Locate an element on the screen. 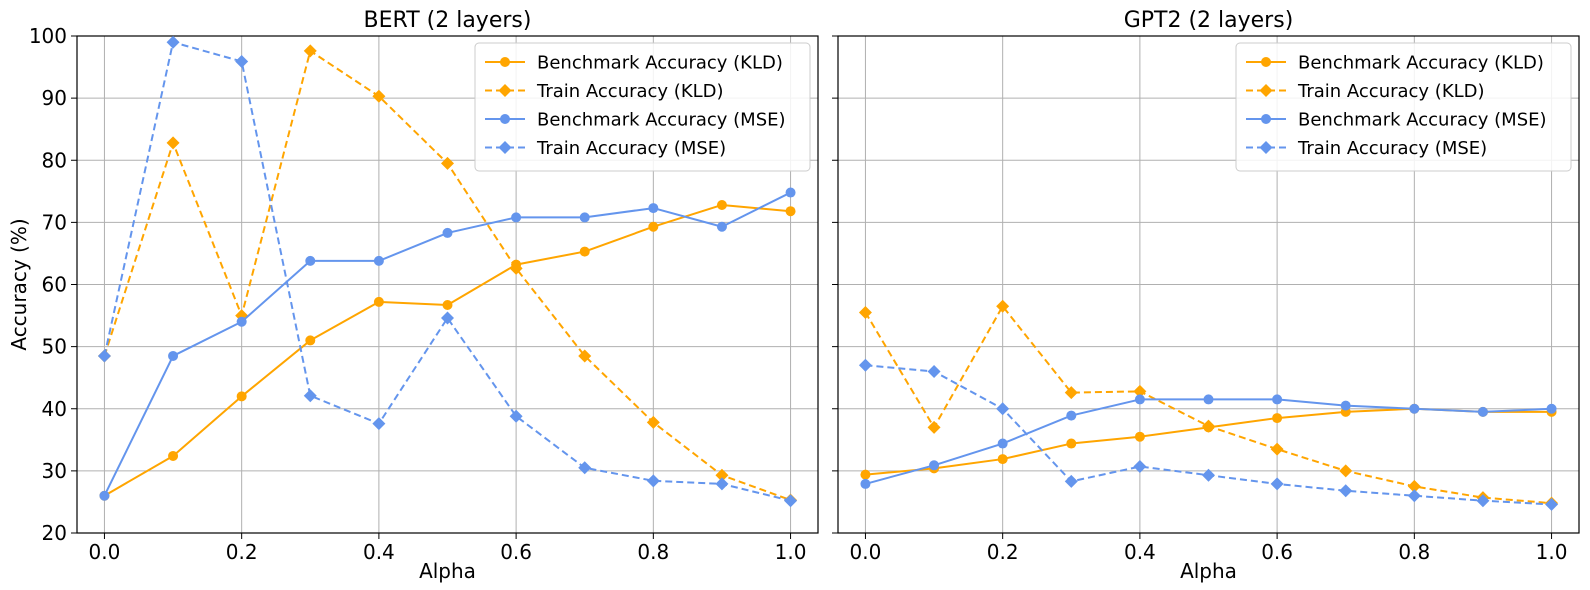 The width and height of the screenshot is (1590, 590). y-tick-label: 40 is located at coordinates (54, 409).